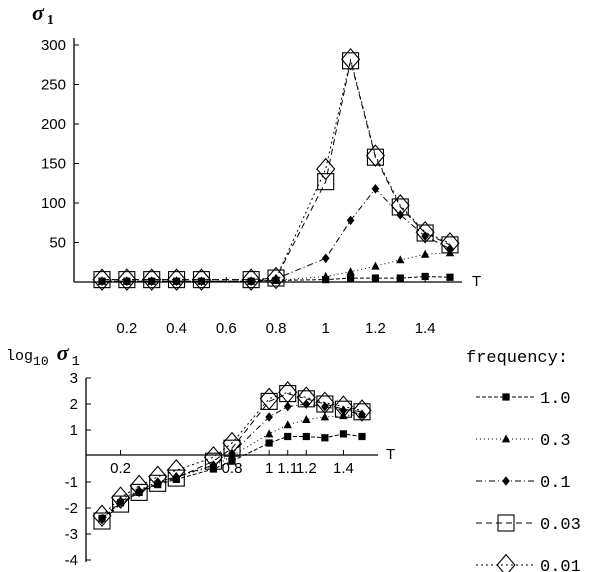 This screenshot has width=590, height=572. Describe the element at coordinates (53, 124) in the screenshot. I see `y-tick-label: 200` at that location.